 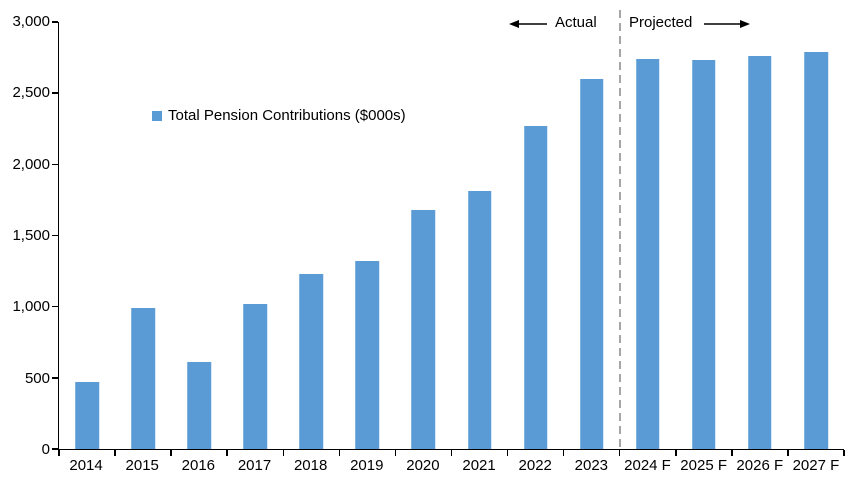 What do you see at coordinates (703, 465) in the screenshot?
I see `x-tick-label: 2025 F` at bounding box center [703, 465].